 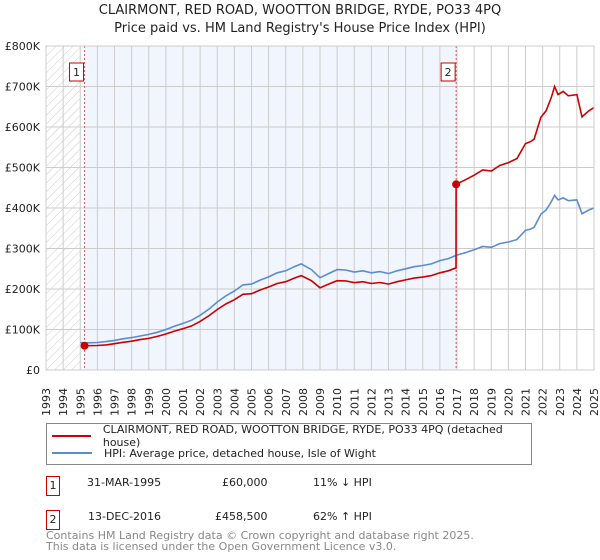 What do you see at coordinates (23, 330) in the screenshot?
I see `y-tick-label: £100K` at bounding box center [23, 330].